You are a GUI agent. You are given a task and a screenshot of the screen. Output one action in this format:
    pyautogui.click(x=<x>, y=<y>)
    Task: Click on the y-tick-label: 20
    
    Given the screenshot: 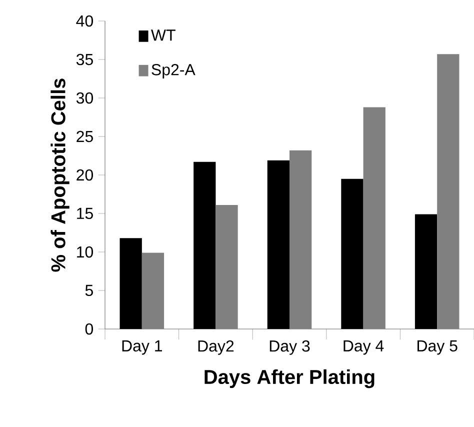 What is the action you would take?
    pyautogui.click(x=85, y=175)
    